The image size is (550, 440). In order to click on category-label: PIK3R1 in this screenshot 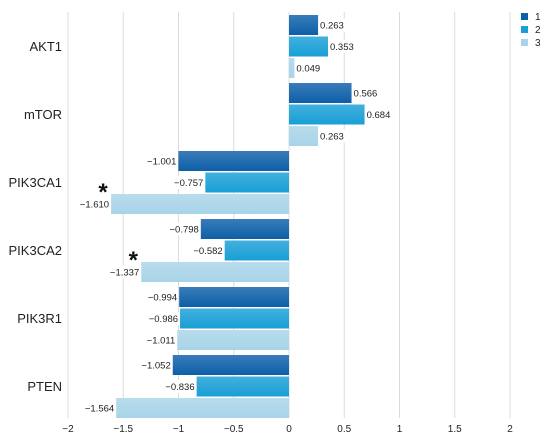, I will do `click(39, 318)`.